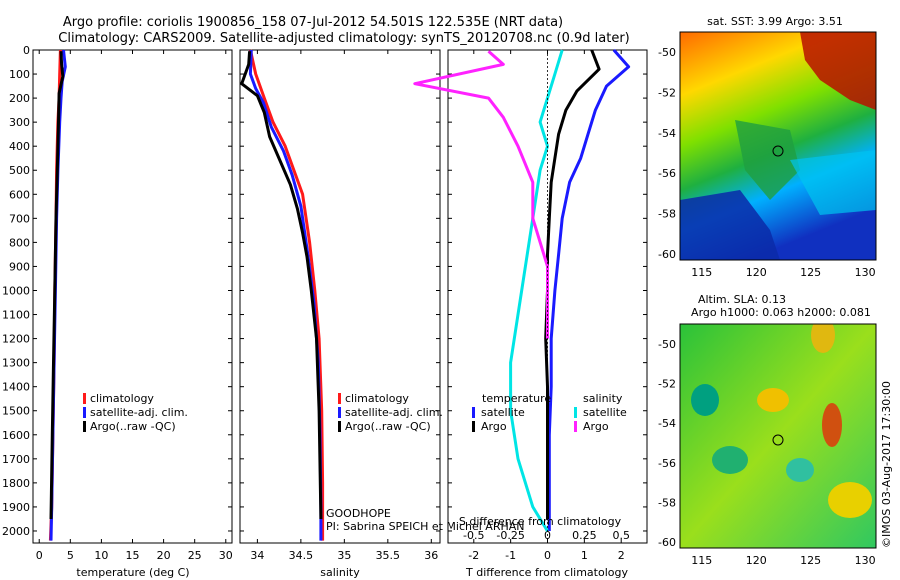 The image size is (900, 580). Describe the element at coordinates (667, 423) in the screenshot. I see `sla_map-ytick-label: -54` at that location.